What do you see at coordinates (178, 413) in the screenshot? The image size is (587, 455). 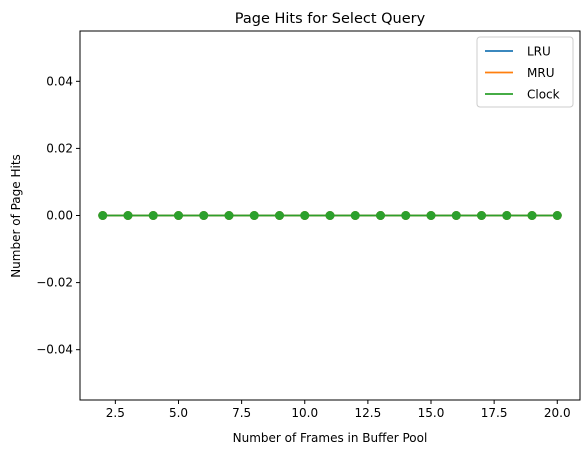 I see `x-tick-label: 5.0` at bounding box center [178, 413].